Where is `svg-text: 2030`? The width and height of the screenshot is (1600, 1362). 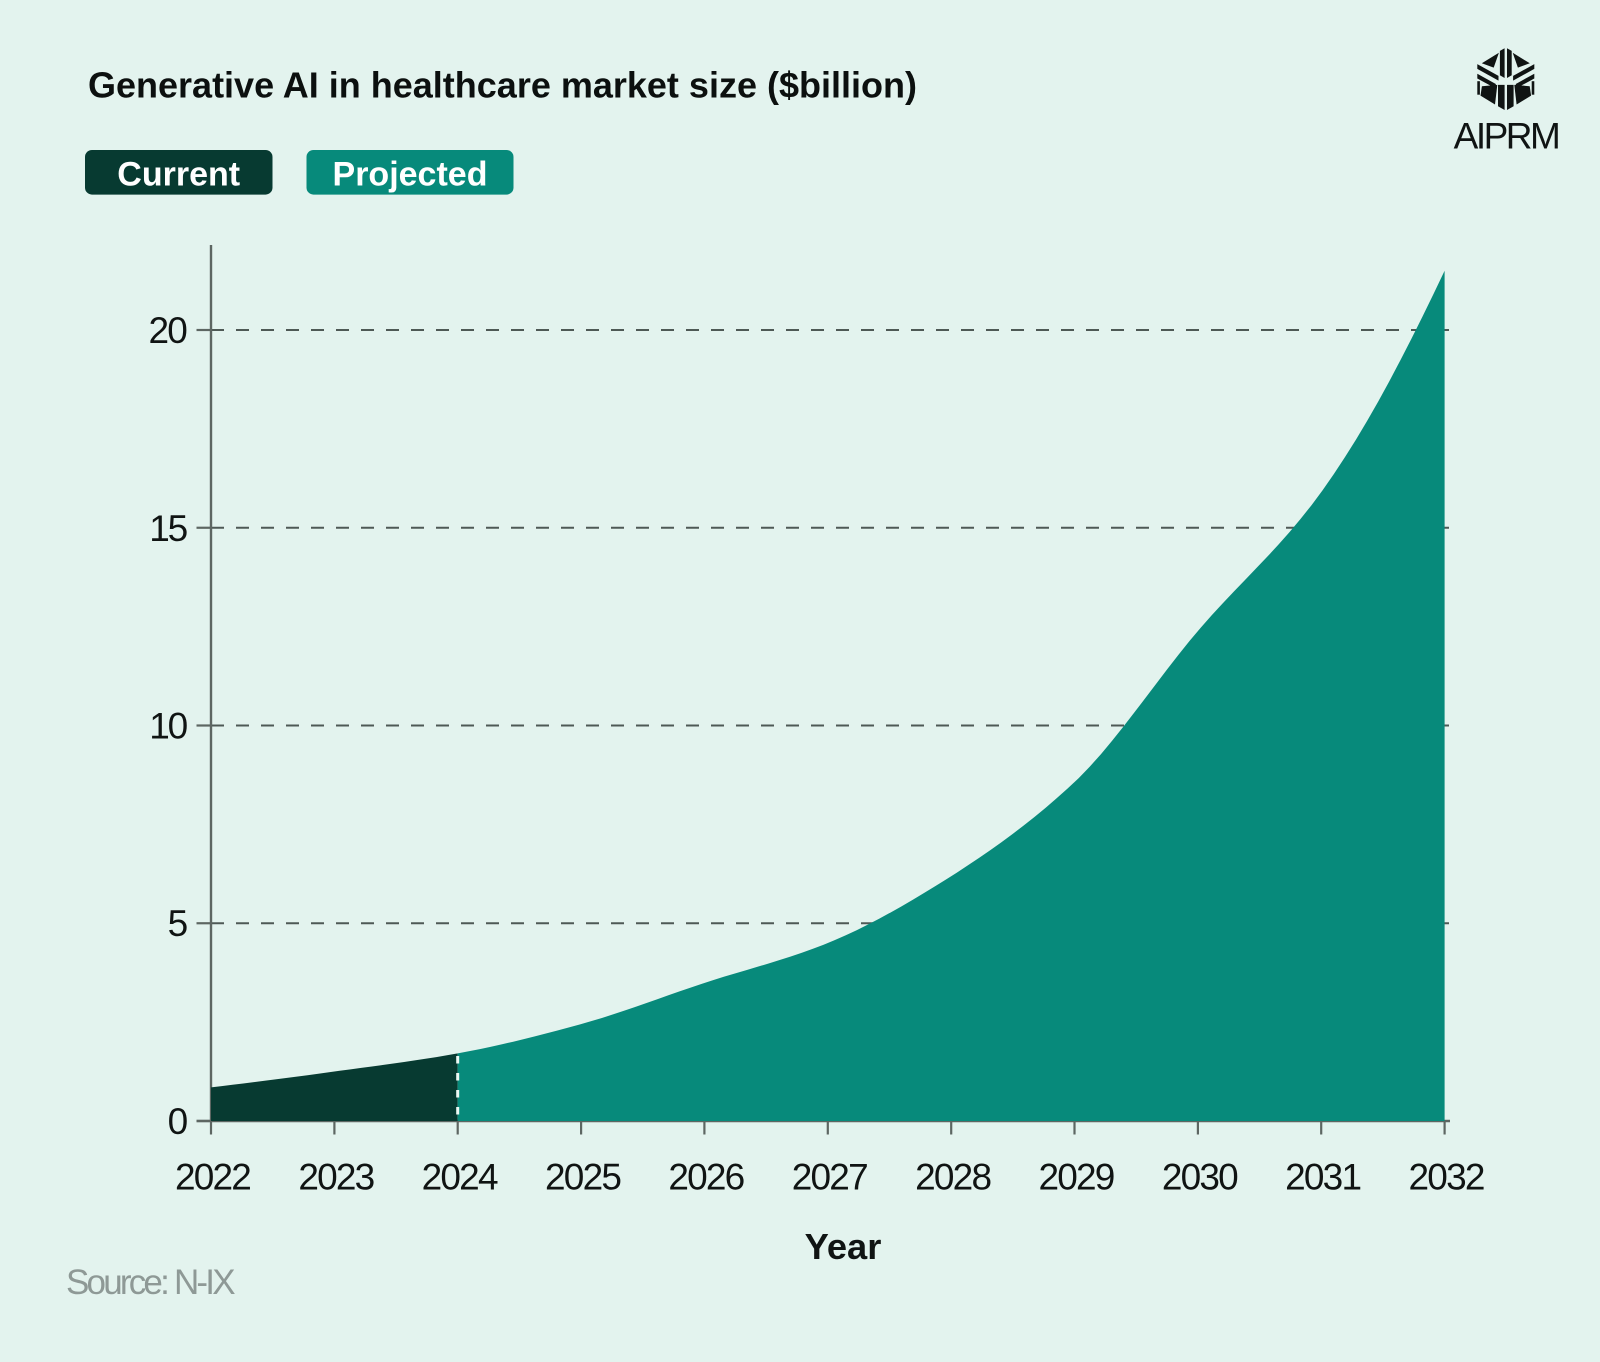
svg-text: 2030 is located at coordinates (1200, 1177).